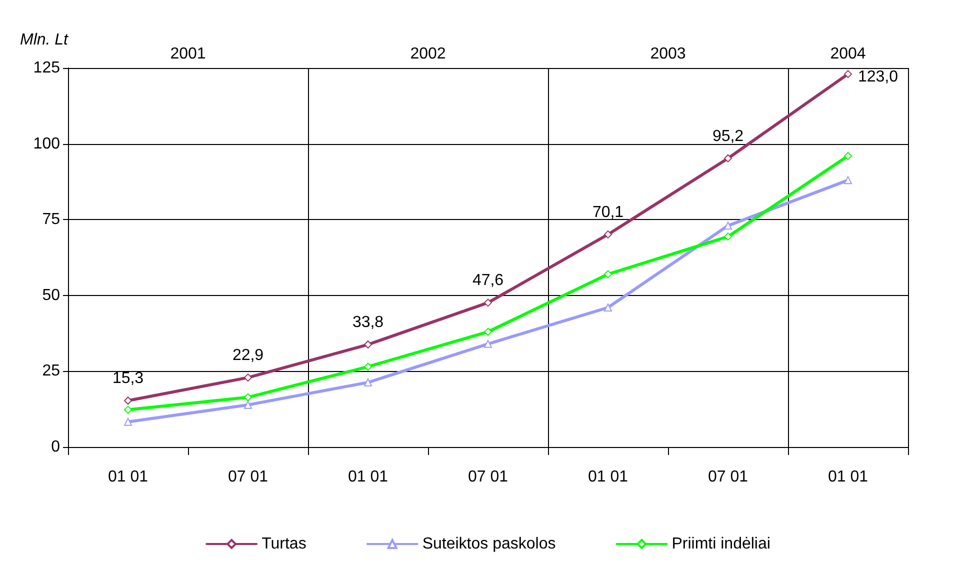  What do you see at coordinates (128, 379) in the screenshot?
I see `data-label: 15,3` at bounding box center [128, 379].